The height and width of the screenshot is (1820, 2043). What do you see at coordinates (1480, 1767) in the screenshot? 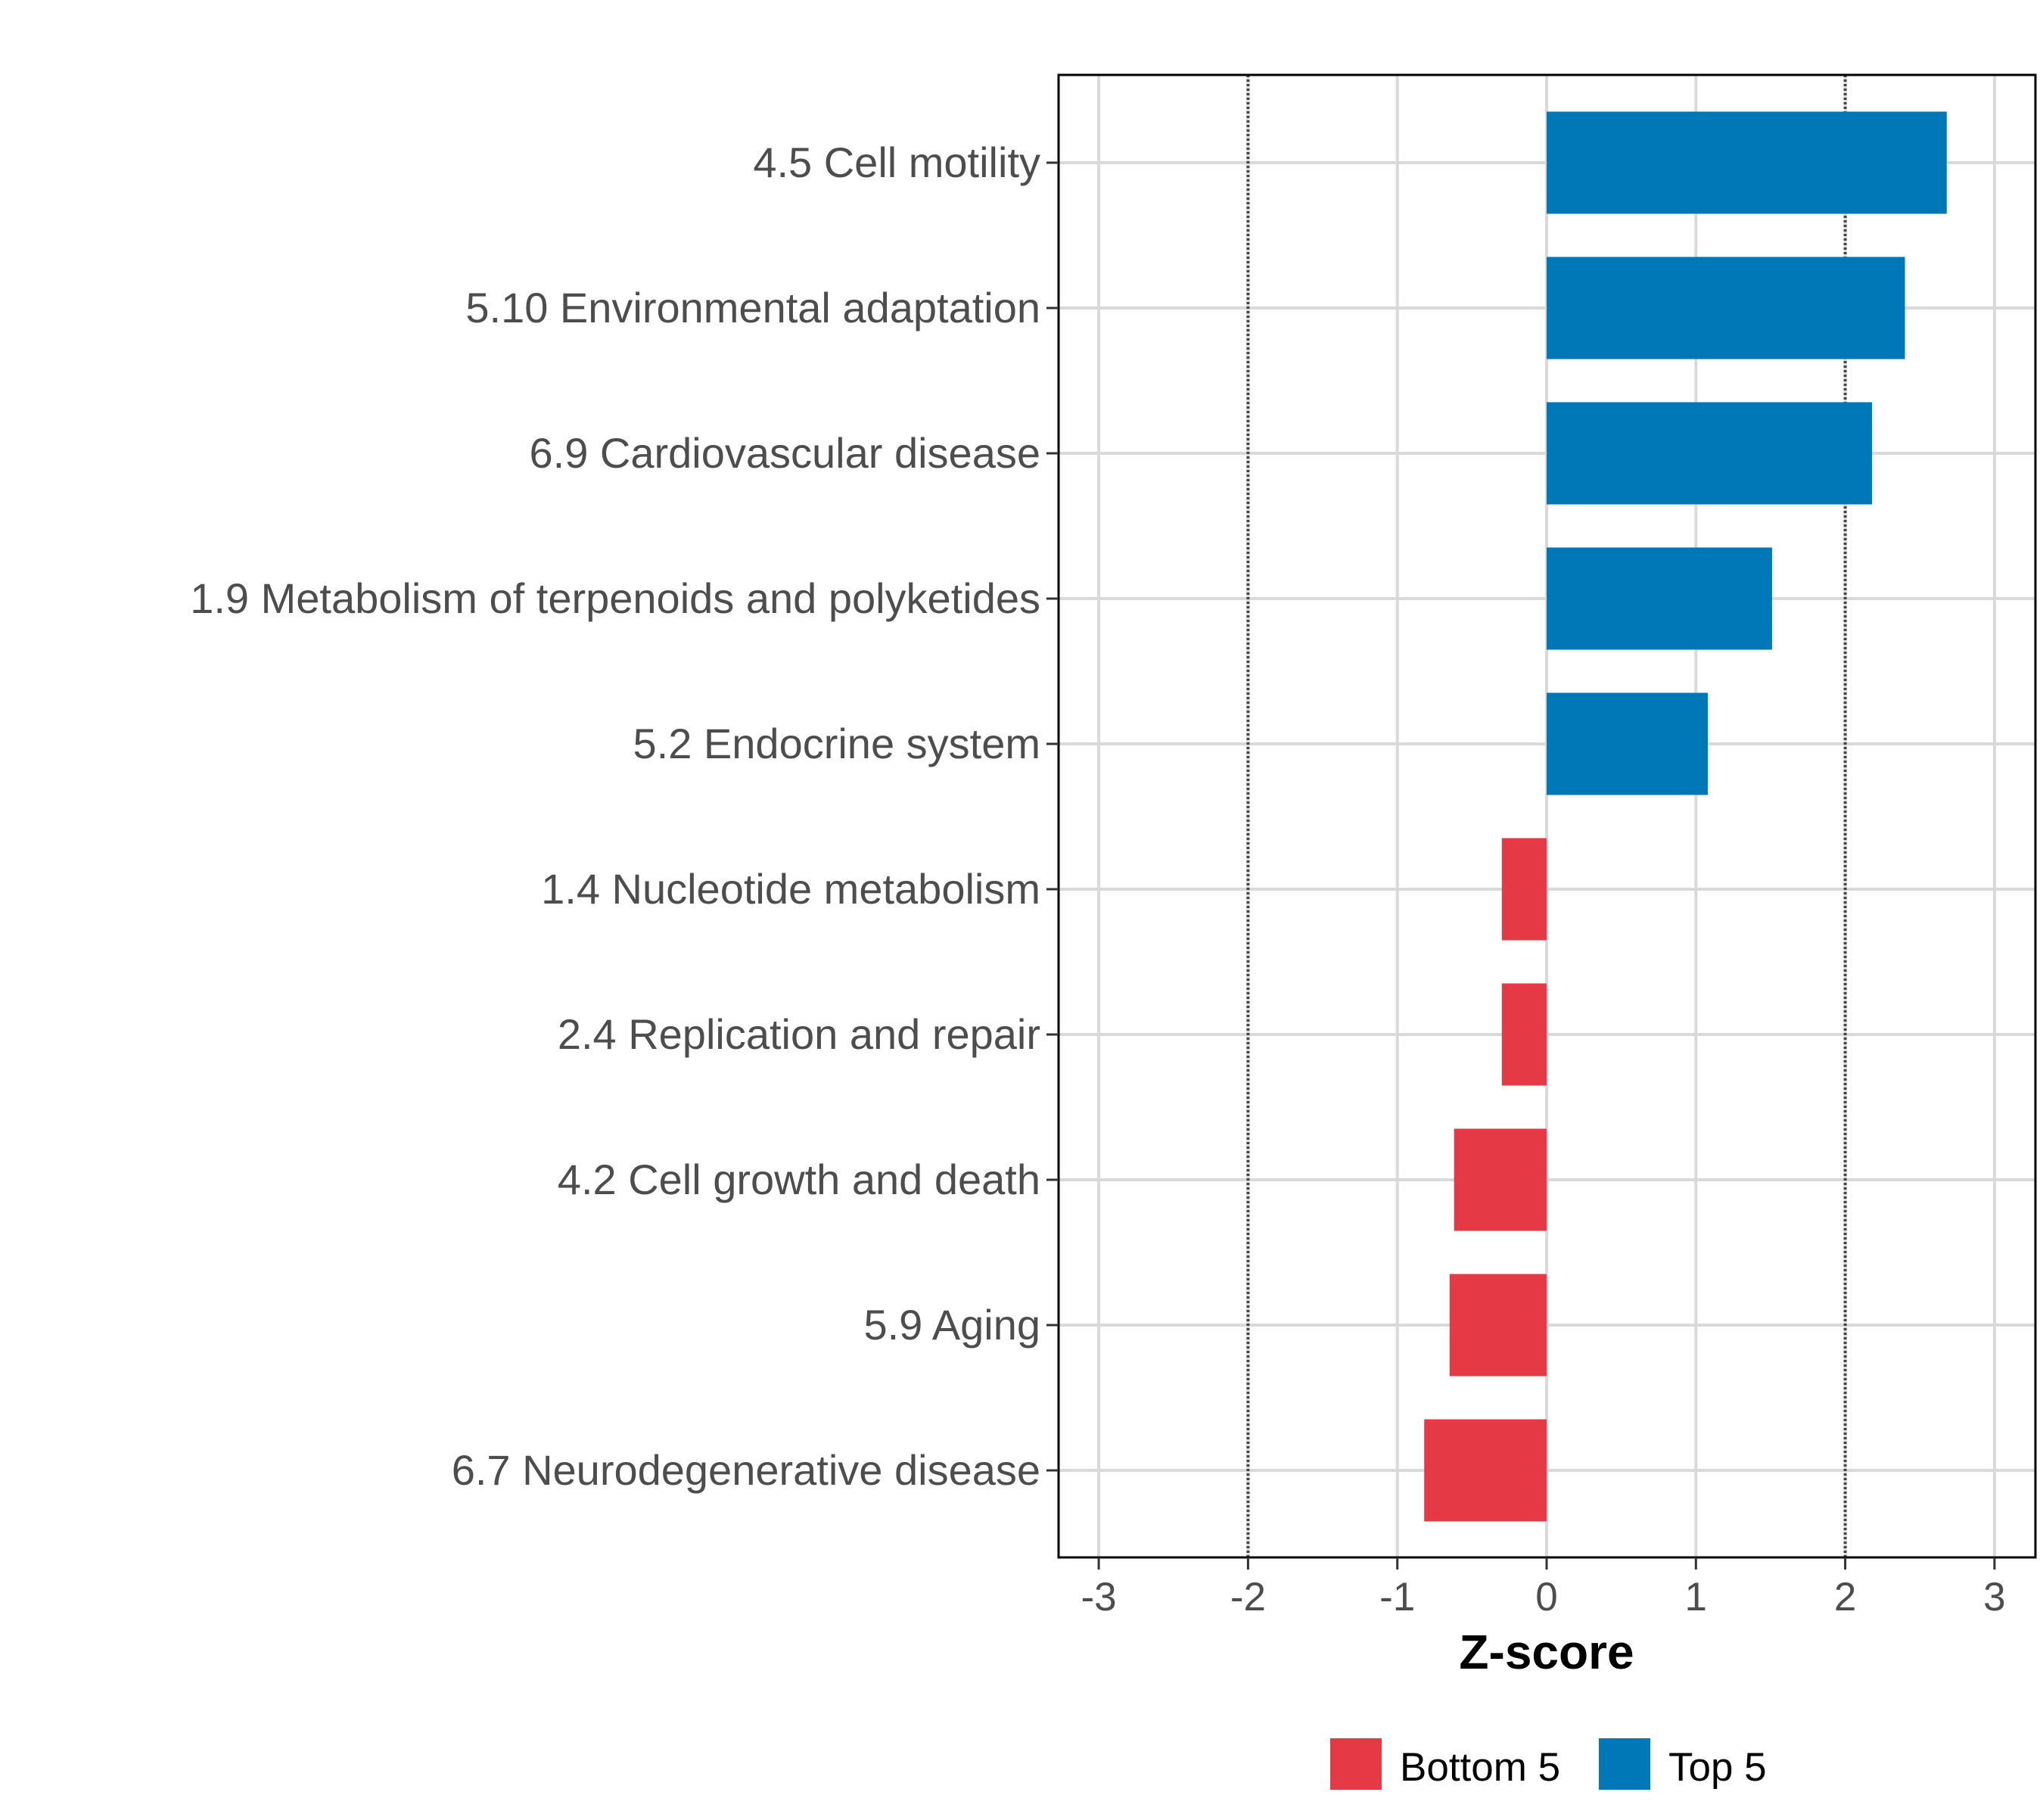
I see `legend-label-bottom-5: Bottom 5` at bounding box center [1480, 1767].